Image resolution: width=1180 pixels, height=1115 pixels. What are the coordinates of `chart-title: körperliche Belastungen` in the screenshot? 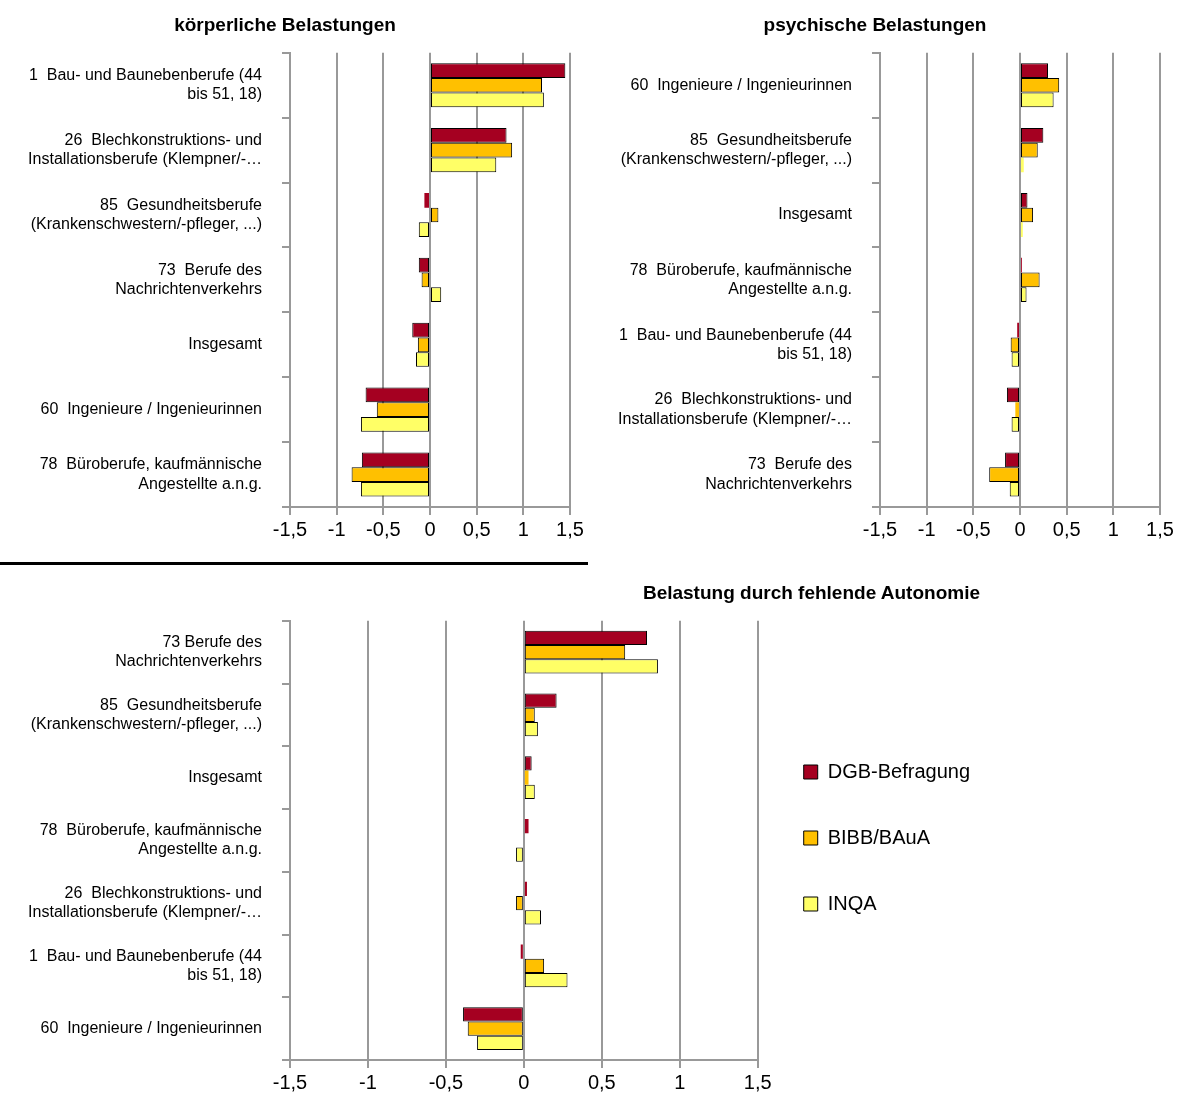 It's located at (285, 24).